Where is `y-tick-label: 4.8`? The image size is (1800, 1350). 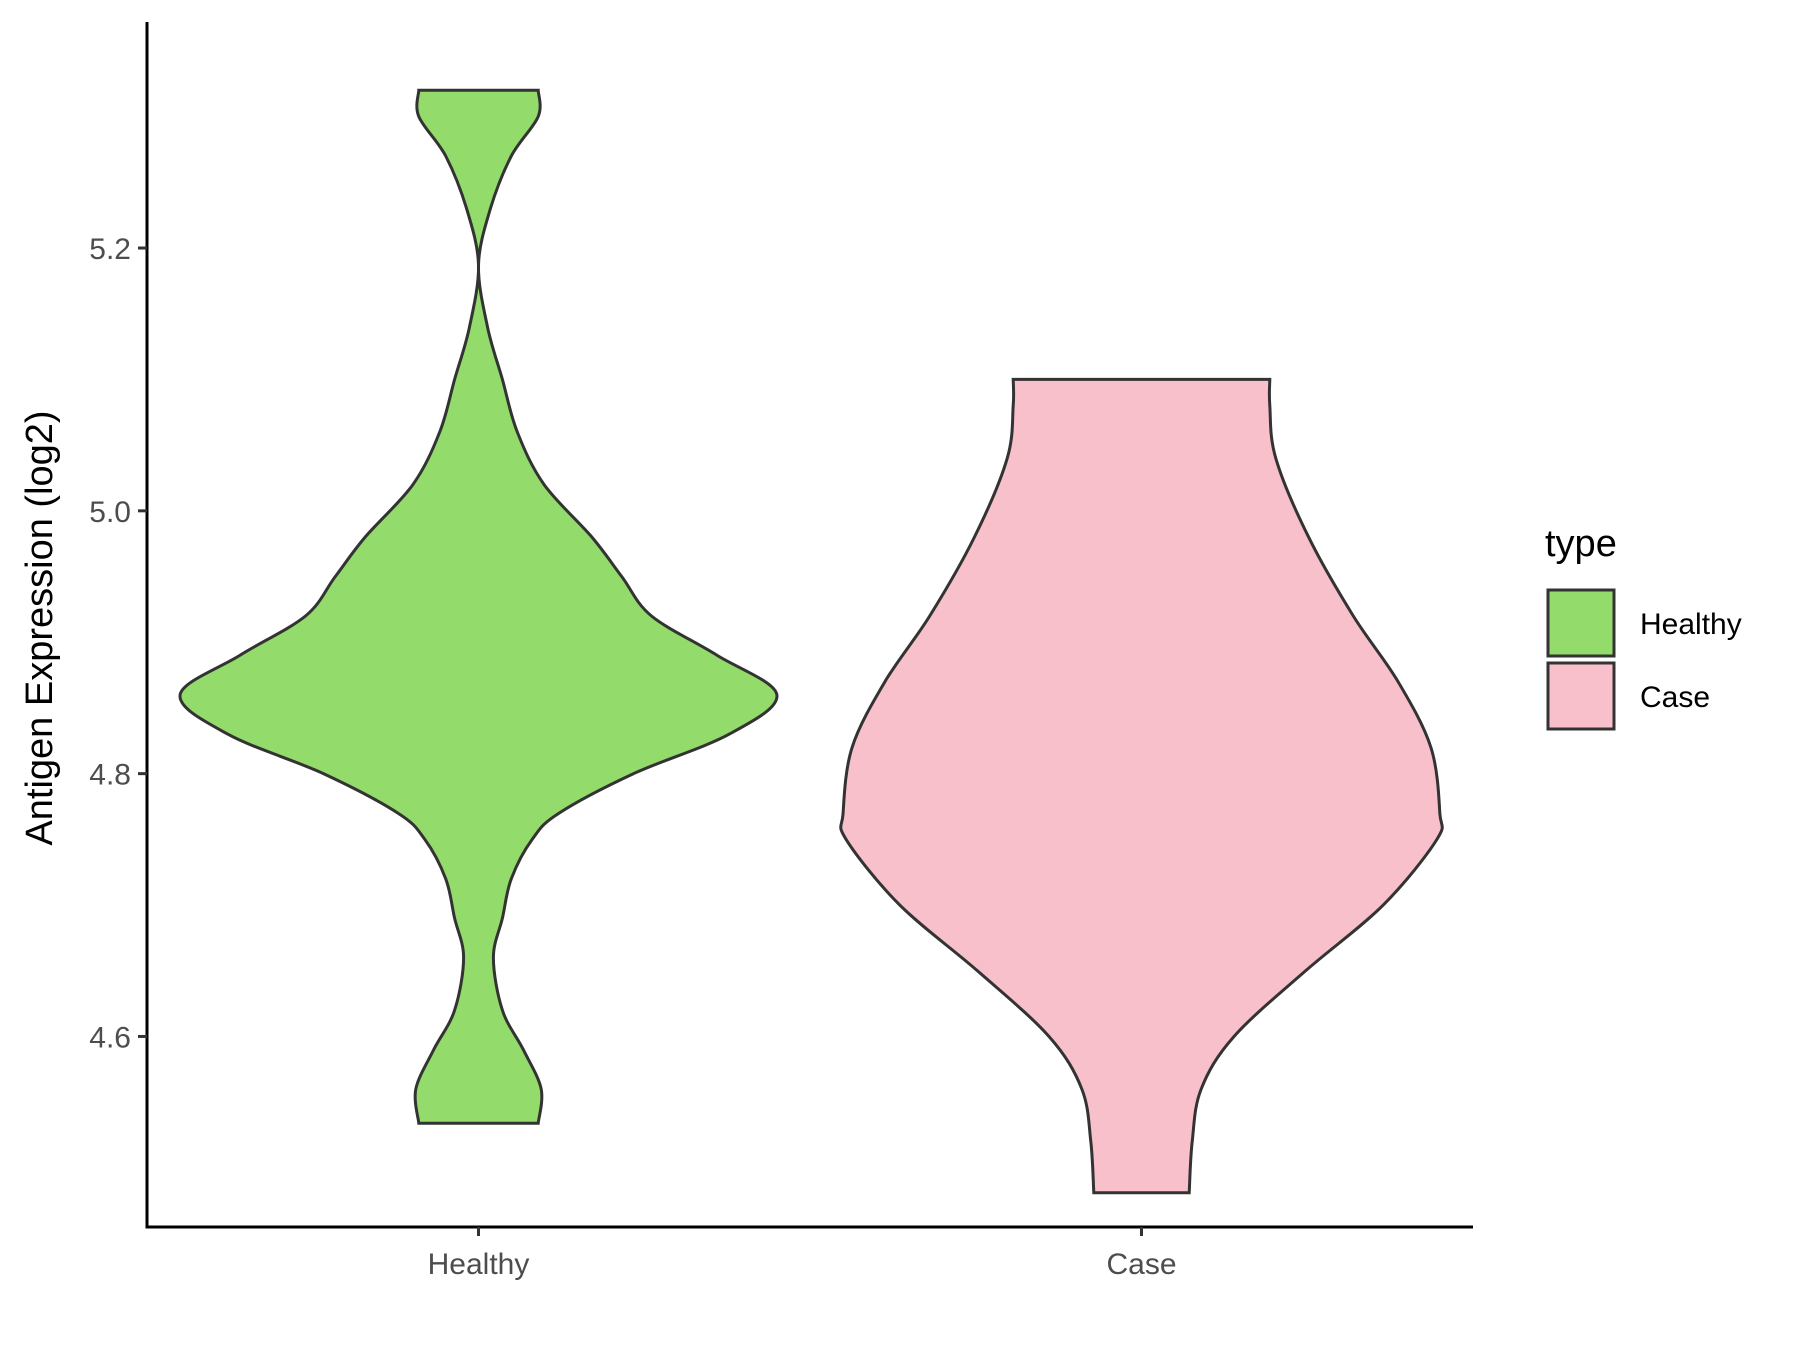
y-tick-label: 4.8 is located at coordinates (110, 775).